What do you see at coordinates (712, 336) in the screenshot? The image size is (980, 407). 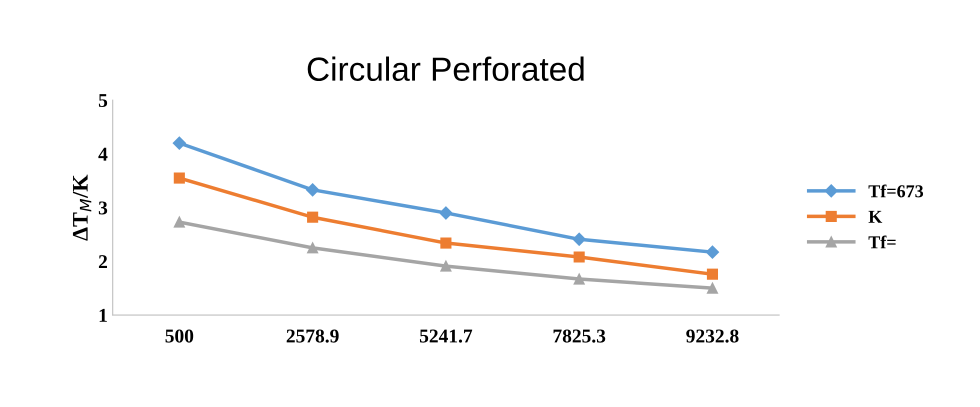 I see `x-tick-label: 9232.8` at bounding box center [712, 336].